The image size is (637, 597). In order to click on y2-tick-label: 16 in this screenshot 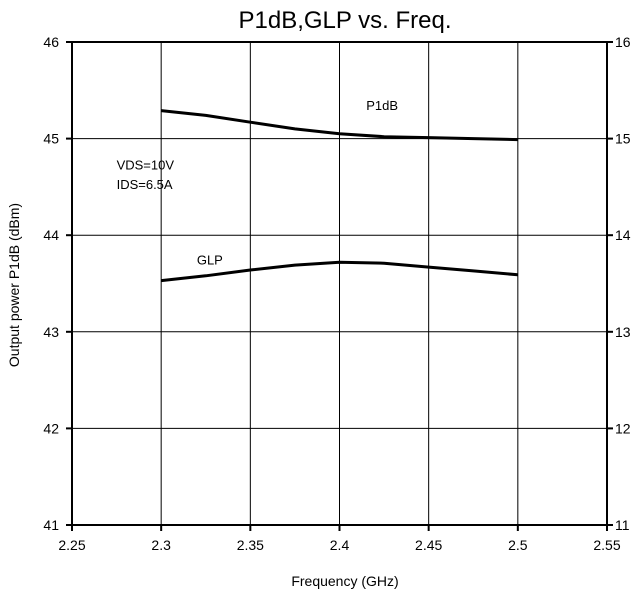, I will do `click(623, 42)`.